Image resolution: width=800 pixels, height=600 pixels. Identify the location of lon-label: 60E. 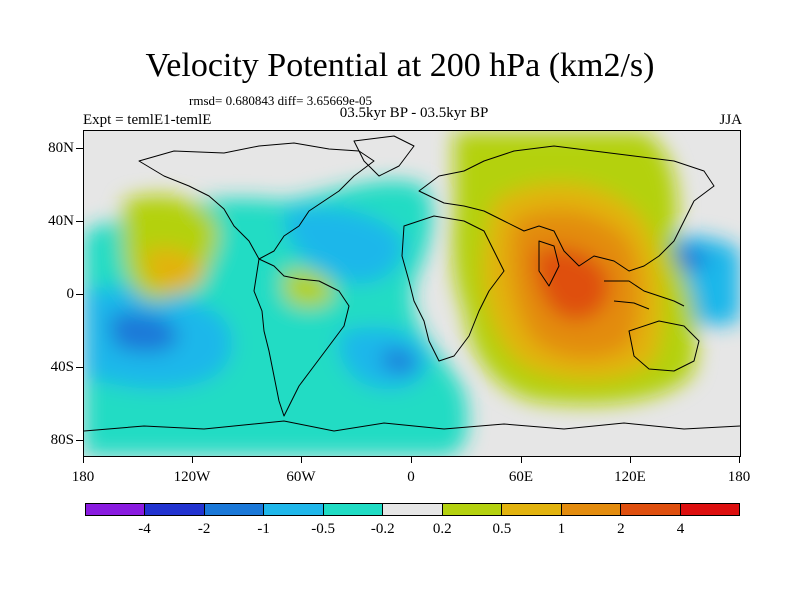
(521, 477).